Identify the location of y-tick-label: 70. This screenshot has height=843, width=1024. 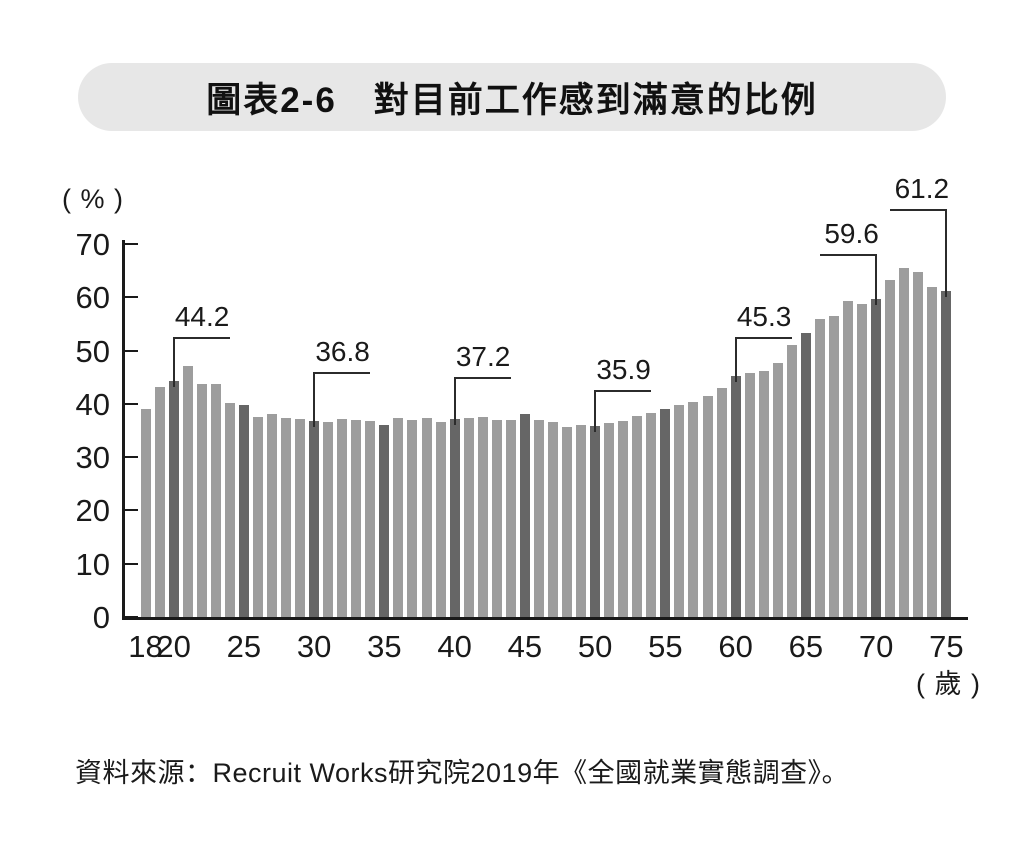
(92, 244).